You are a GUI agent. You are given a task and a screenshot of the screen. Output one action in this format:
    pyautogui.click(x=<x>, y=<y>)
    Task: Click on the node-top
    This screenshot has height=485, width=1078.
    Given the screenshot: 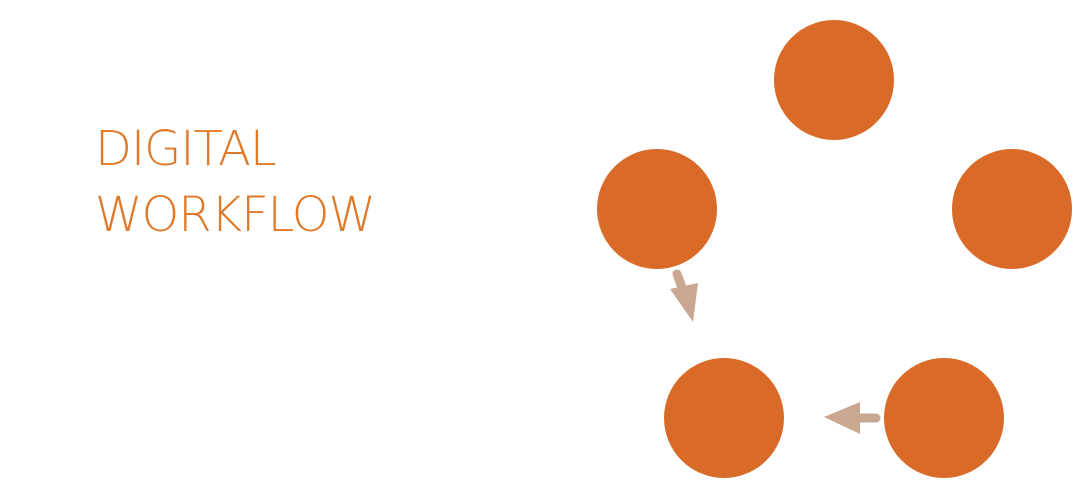 What is the action you would take?
    pyautogui.click(x=834, y=80)
    